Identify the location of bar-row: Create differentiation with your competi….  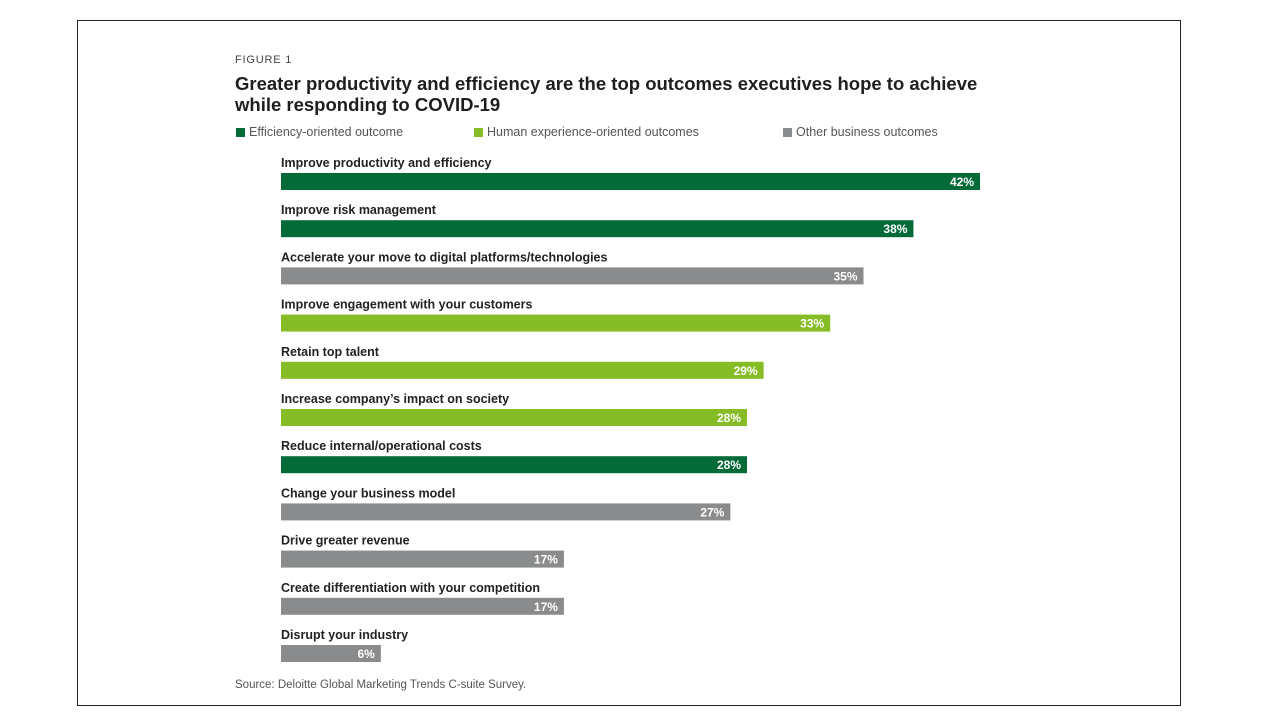
(422, 598).